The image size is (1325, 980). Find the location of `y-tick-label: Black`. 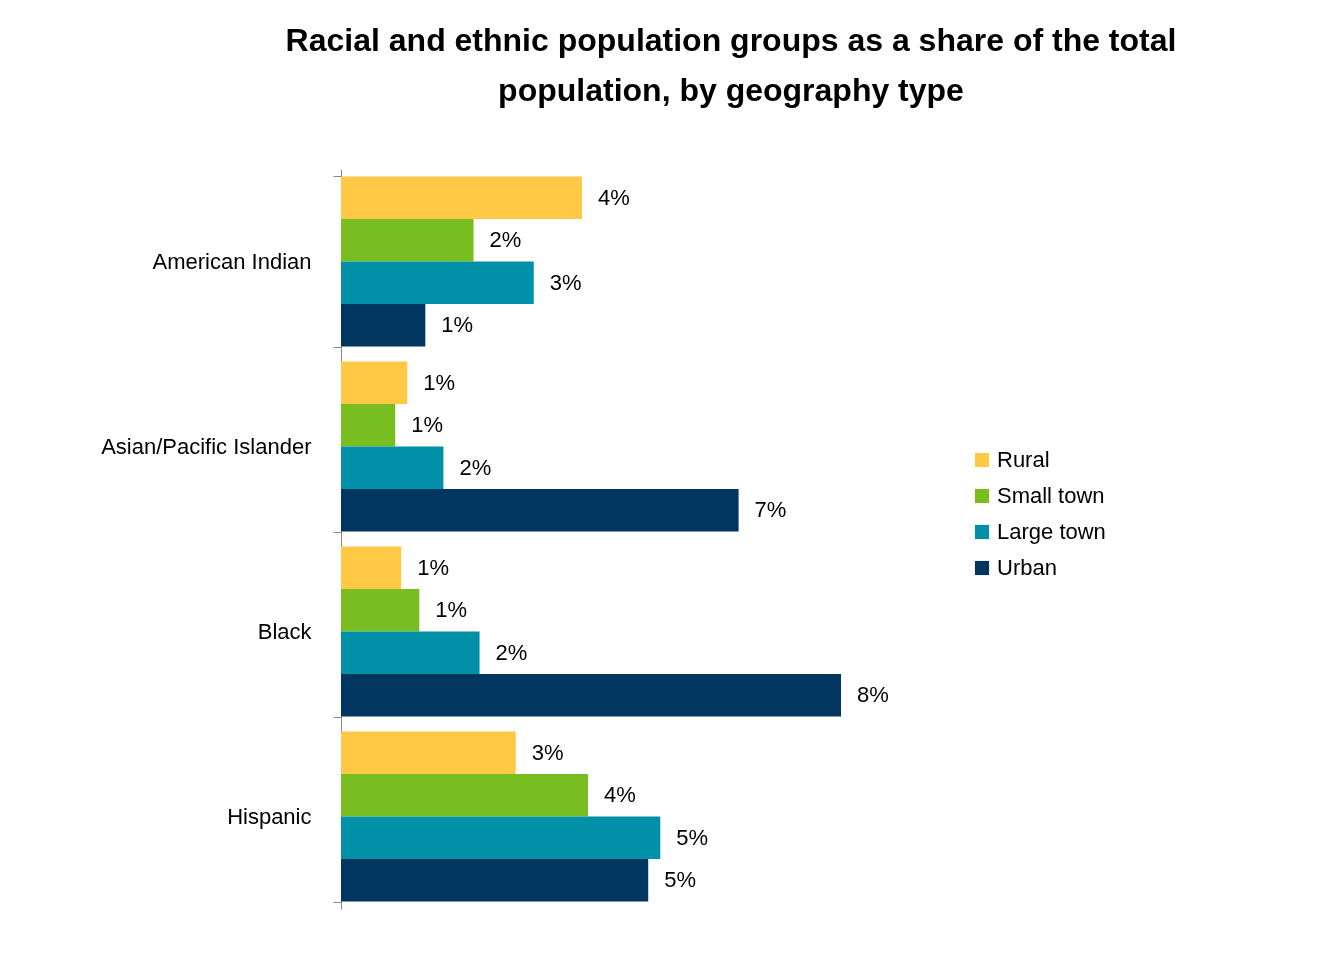

y-tick-label: Black is located at coordinates (285, 631).